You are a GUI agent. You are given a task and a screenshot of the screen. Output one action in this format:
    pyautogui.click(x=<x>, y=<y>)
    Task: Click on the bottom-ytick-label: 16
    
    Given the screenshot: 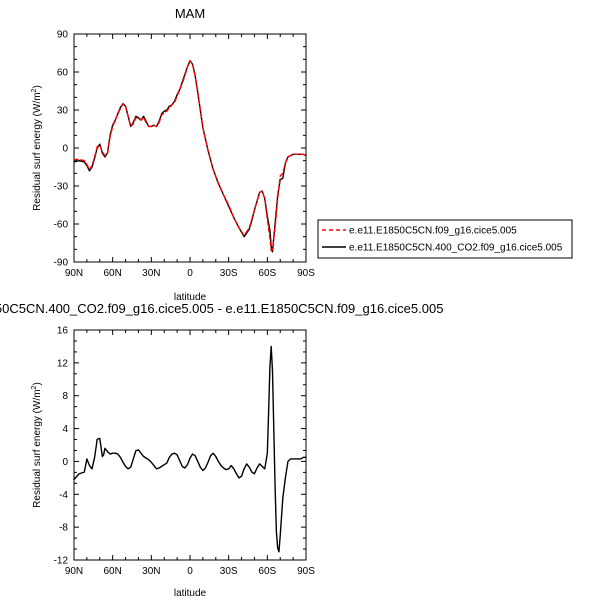 What is the action you would take?
    pyautogui.click(x=63, y=331)
    